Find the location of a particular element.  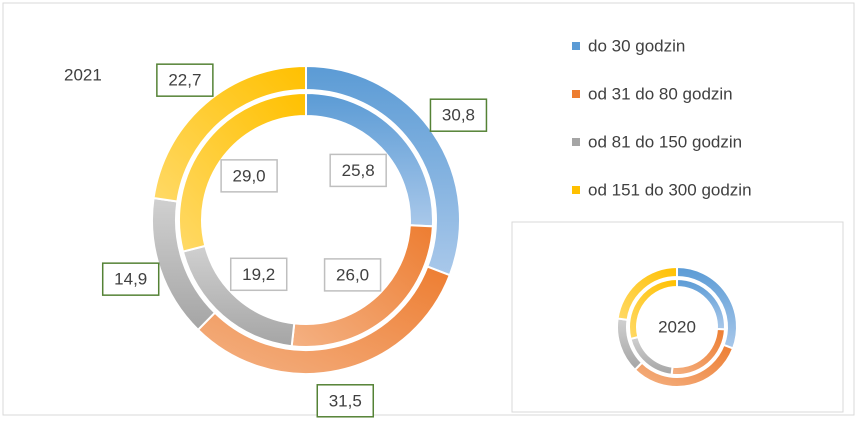

data-label: 19,2 is located at coordinates (258, 274).